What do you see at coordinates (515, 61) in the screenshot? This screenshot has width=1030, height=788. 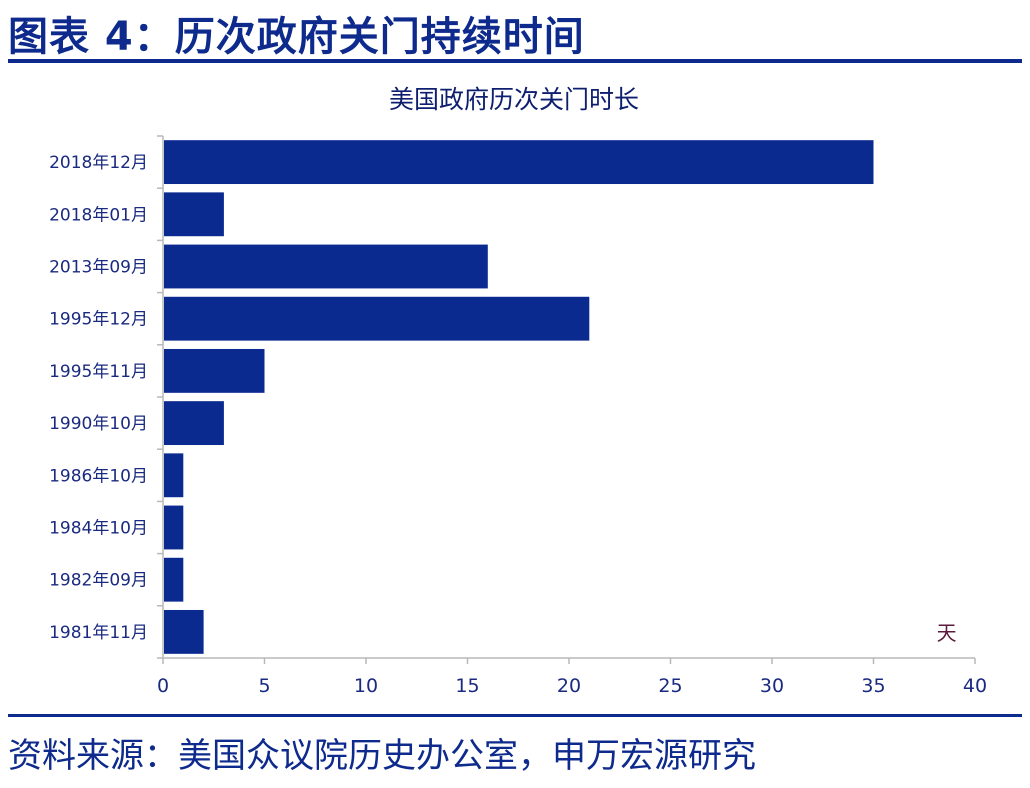 I see `title-divider` at bounding box center [515, 61].